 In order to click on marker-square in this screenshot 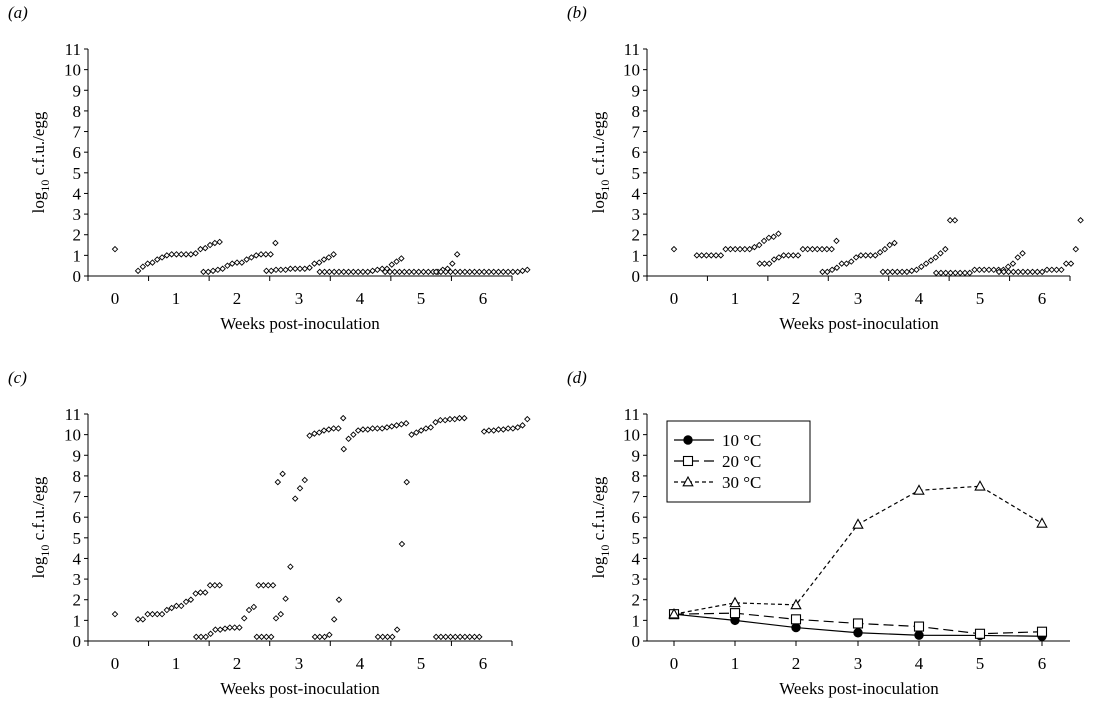, I will do `click(919, 626)`.